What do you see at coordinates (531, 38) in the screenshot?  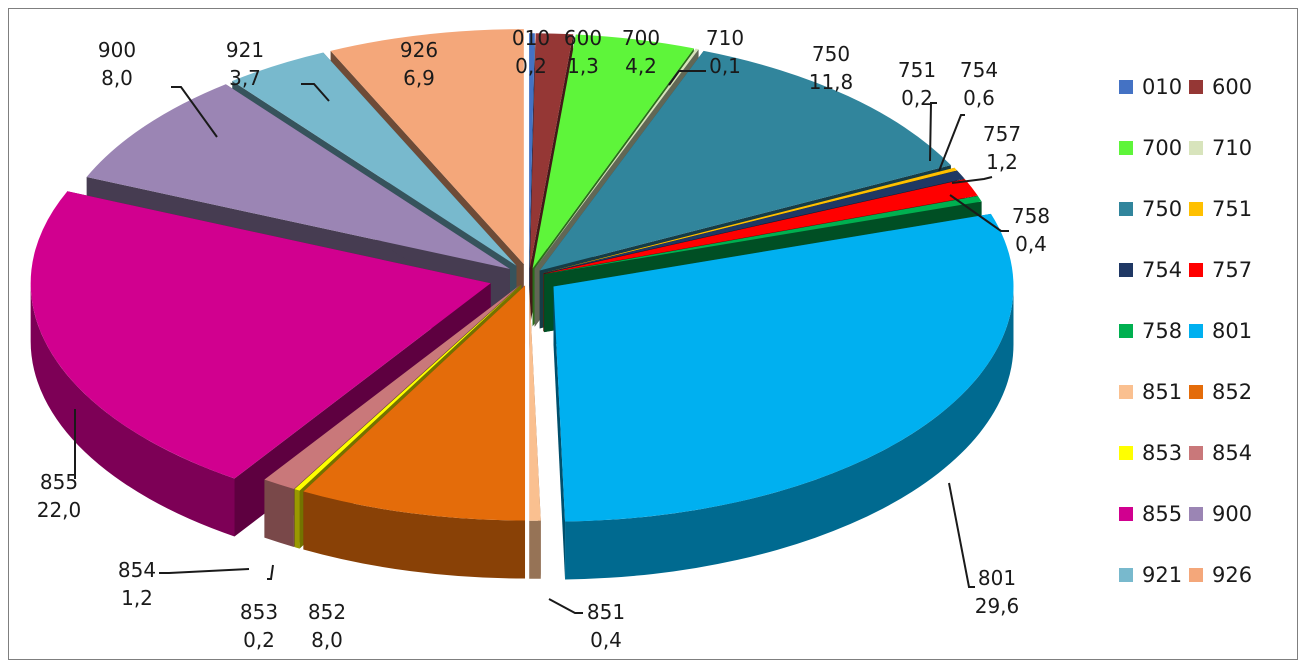 I see `slice-category-label-010: 010` at bounding box center [531, 38].